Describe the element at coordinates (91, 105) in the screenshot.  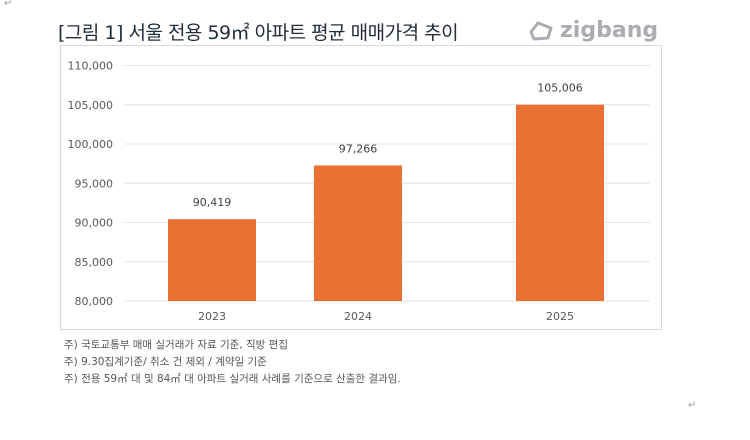
I see `y-tick-label: 105,000` at that location.